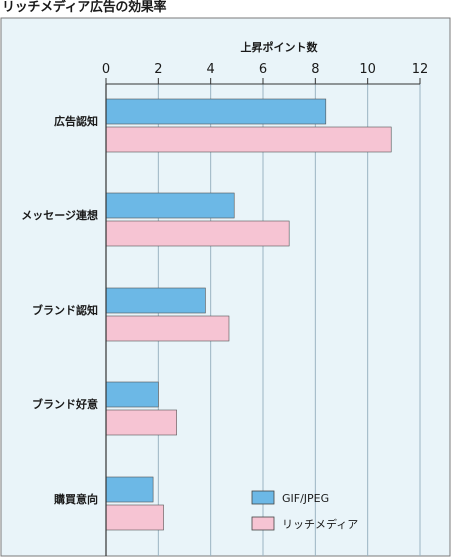 The image size is (452, 557). Describe the element at coordinates (84, 7) in the screenshot. I see `chart-title: リッチメディア広告の効果率` at that location.